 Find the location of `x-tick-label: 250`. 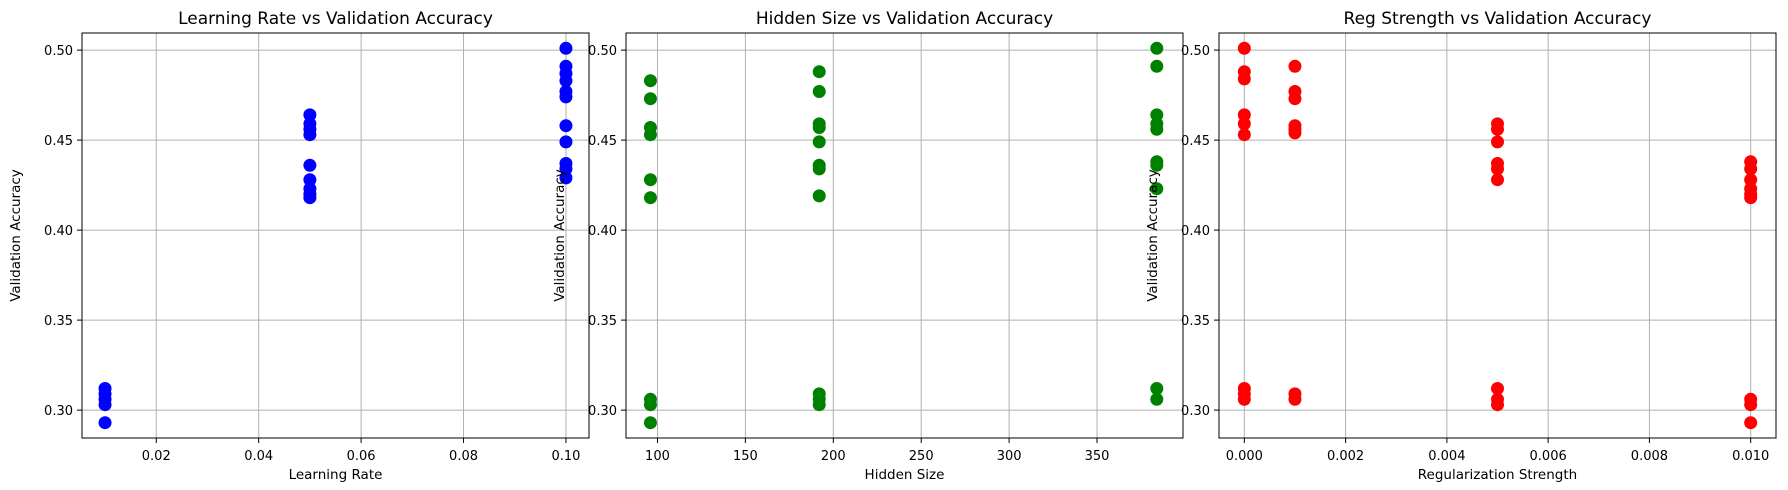

x-tick-label: 250 is located at coordinates (921, 456).